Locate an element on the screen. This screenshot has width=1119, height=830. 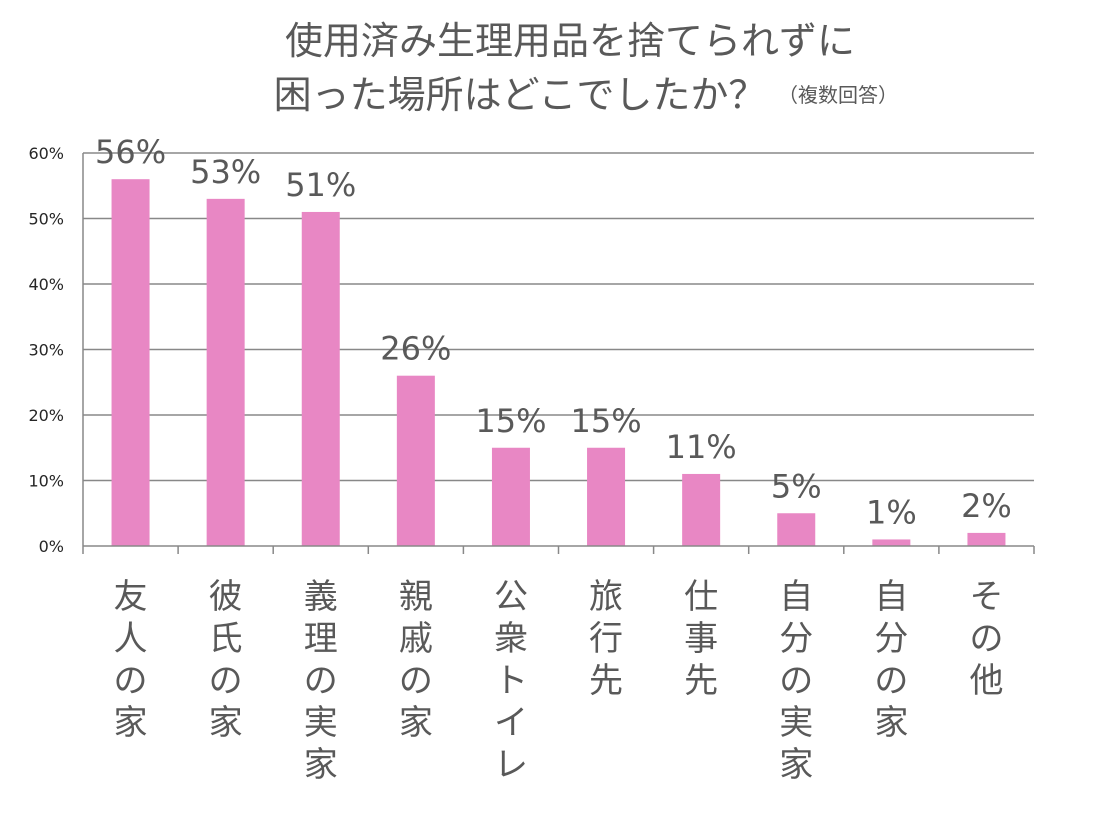
data-label: 11% is located at coordinates (701, 447).